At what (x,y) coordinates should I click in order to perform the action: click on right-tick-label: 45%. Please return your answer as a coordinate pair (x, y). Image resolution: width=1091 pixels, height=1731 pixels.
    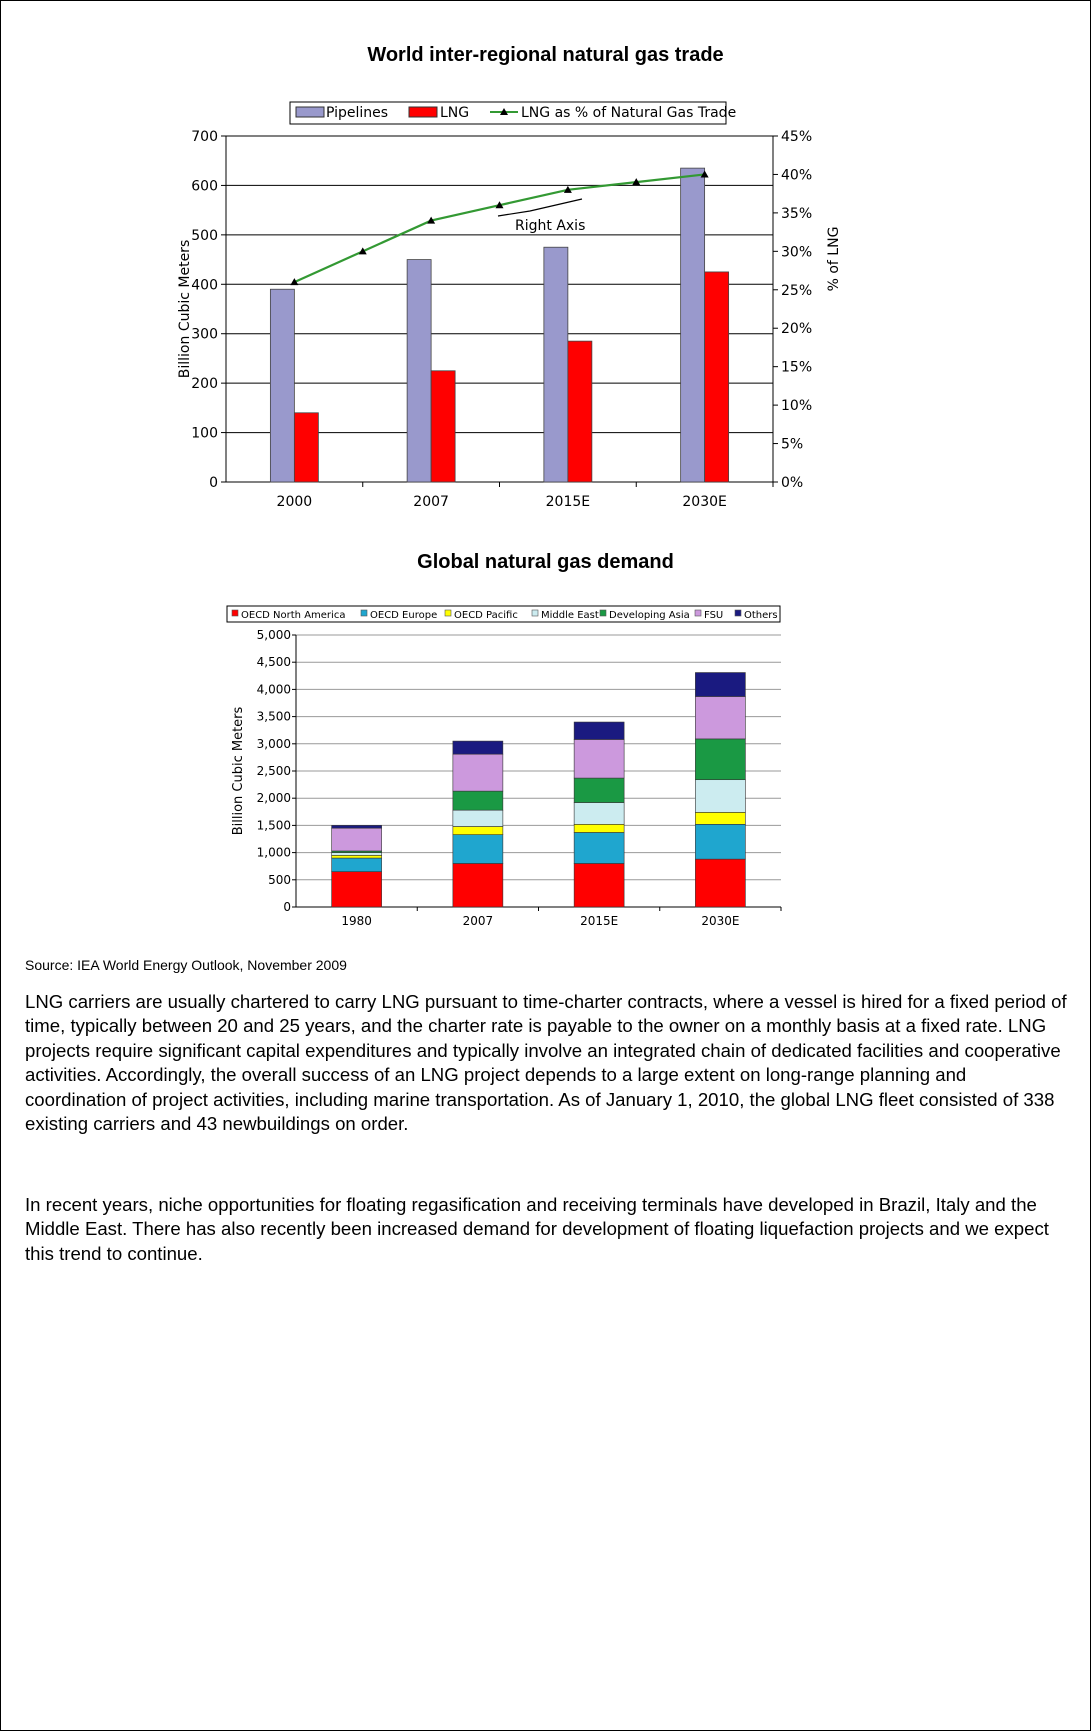
    Looking at the image, I should click on (796, 137).